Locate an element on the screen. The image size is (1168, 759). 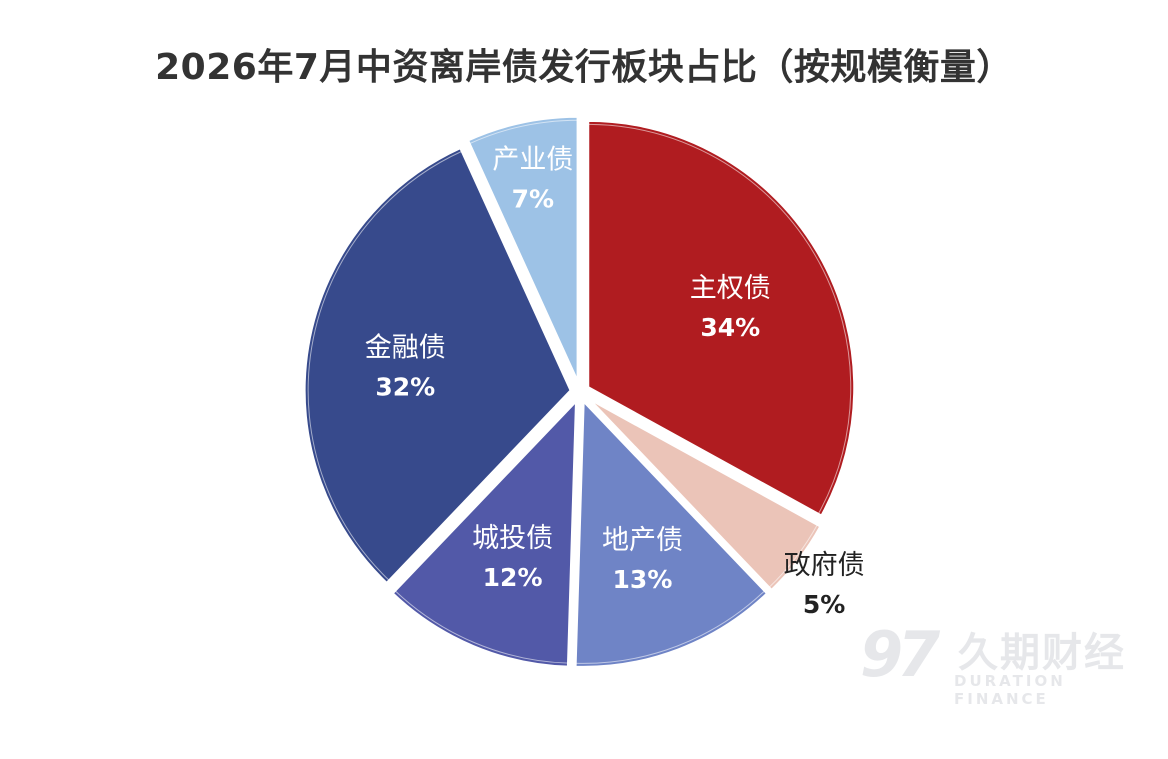
slice-value-label: 32% is located at coordinates (405, 386).